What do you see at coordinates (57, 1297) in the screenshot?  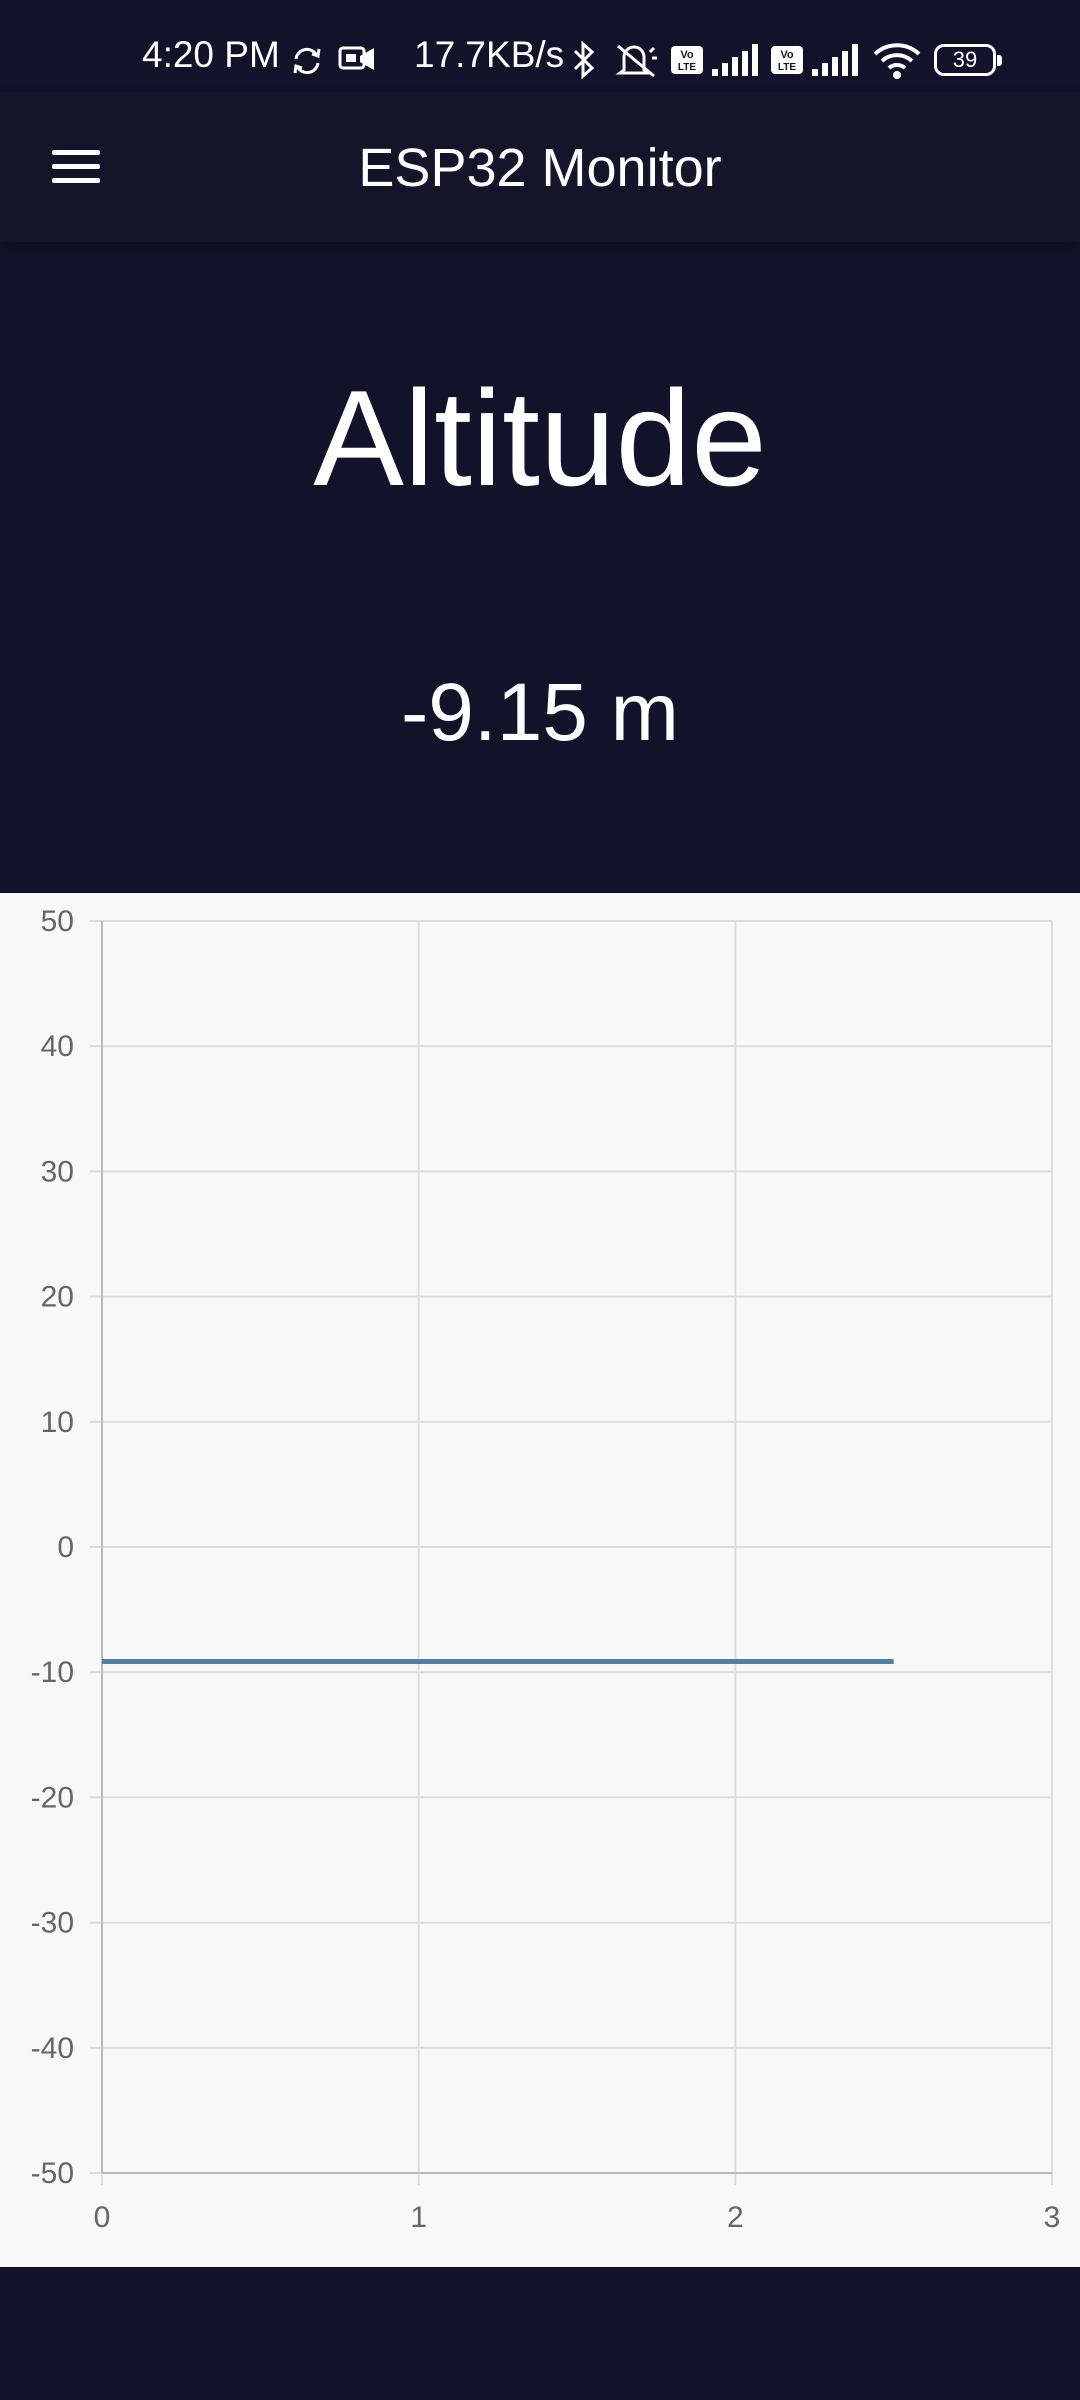 I see `y-tick-label: 20` at bounding box center [57, 1297].